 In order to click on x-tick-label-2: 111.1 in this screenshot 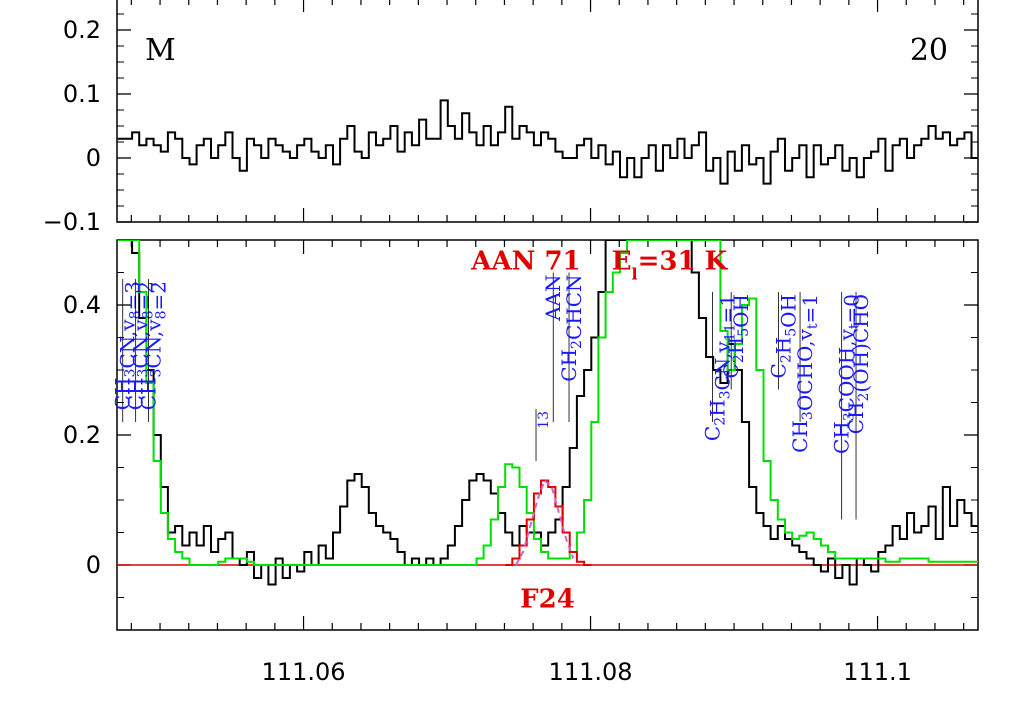, I will do `click(877, 672)`.